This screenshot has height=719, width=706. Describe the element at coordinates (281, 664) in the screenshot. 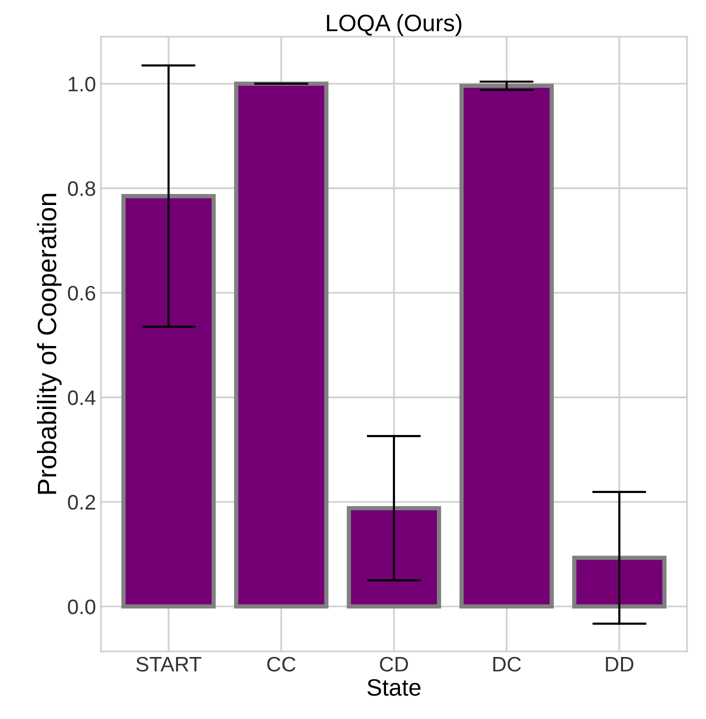

I see `x-tick-label: CC` at that location.